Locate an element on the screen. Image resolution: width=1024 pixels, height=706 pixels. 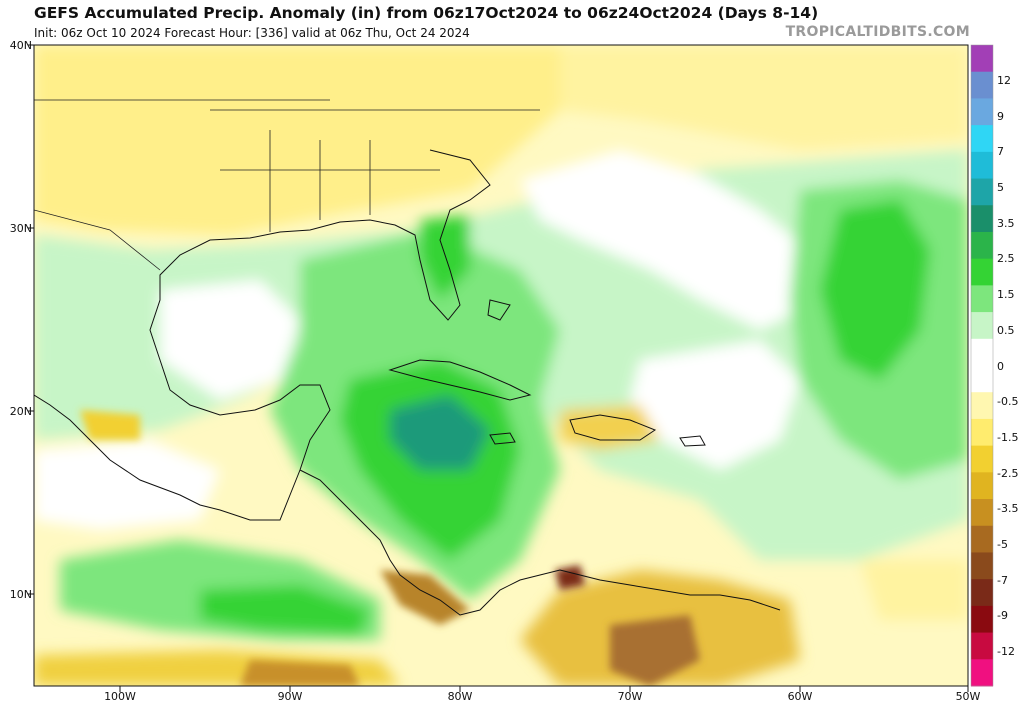
colorbar-label: 5 is located at coordinates (1000, 188).